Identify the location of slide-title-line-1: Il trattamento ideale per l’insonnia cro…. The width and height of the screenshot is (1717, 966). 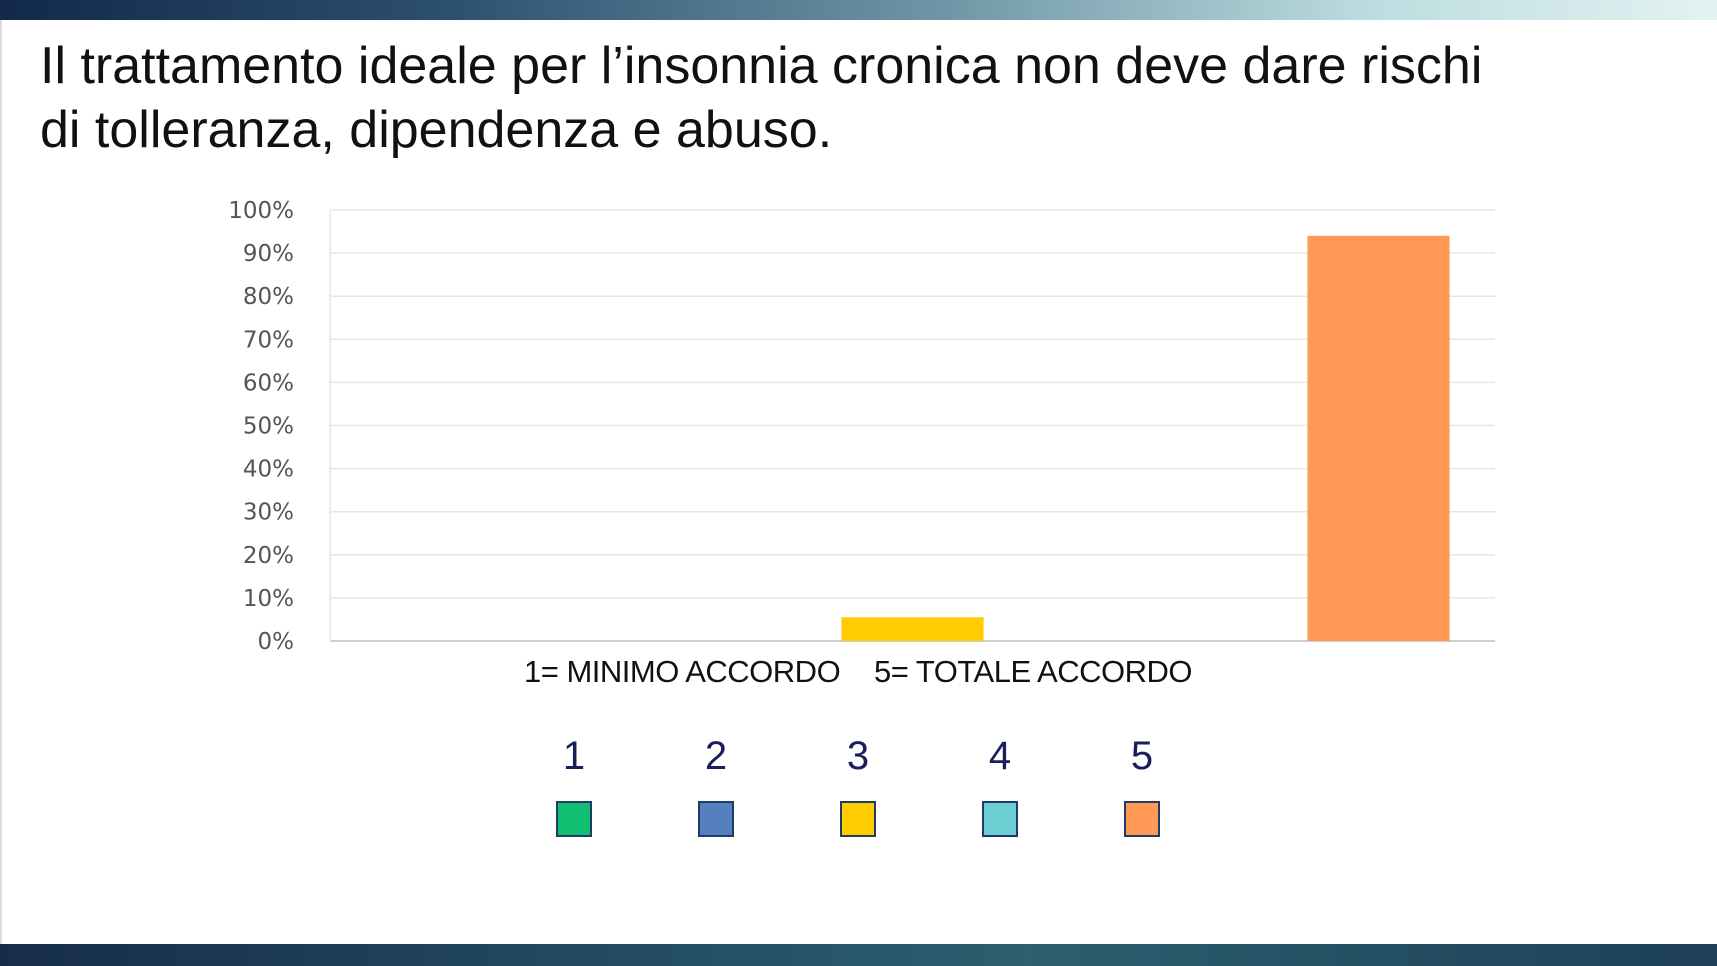
(761, 66).